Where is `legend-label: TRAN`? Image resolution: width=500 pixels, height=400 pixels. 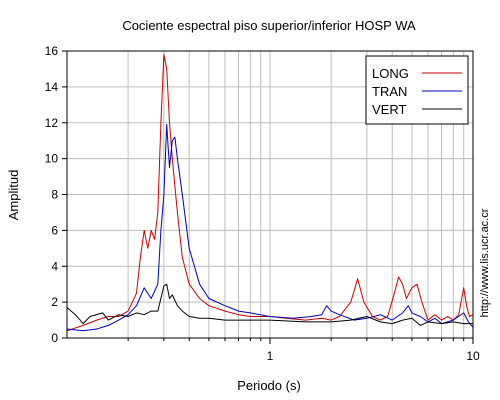
legend-label: TRAN is located at coordinates (389, 91).